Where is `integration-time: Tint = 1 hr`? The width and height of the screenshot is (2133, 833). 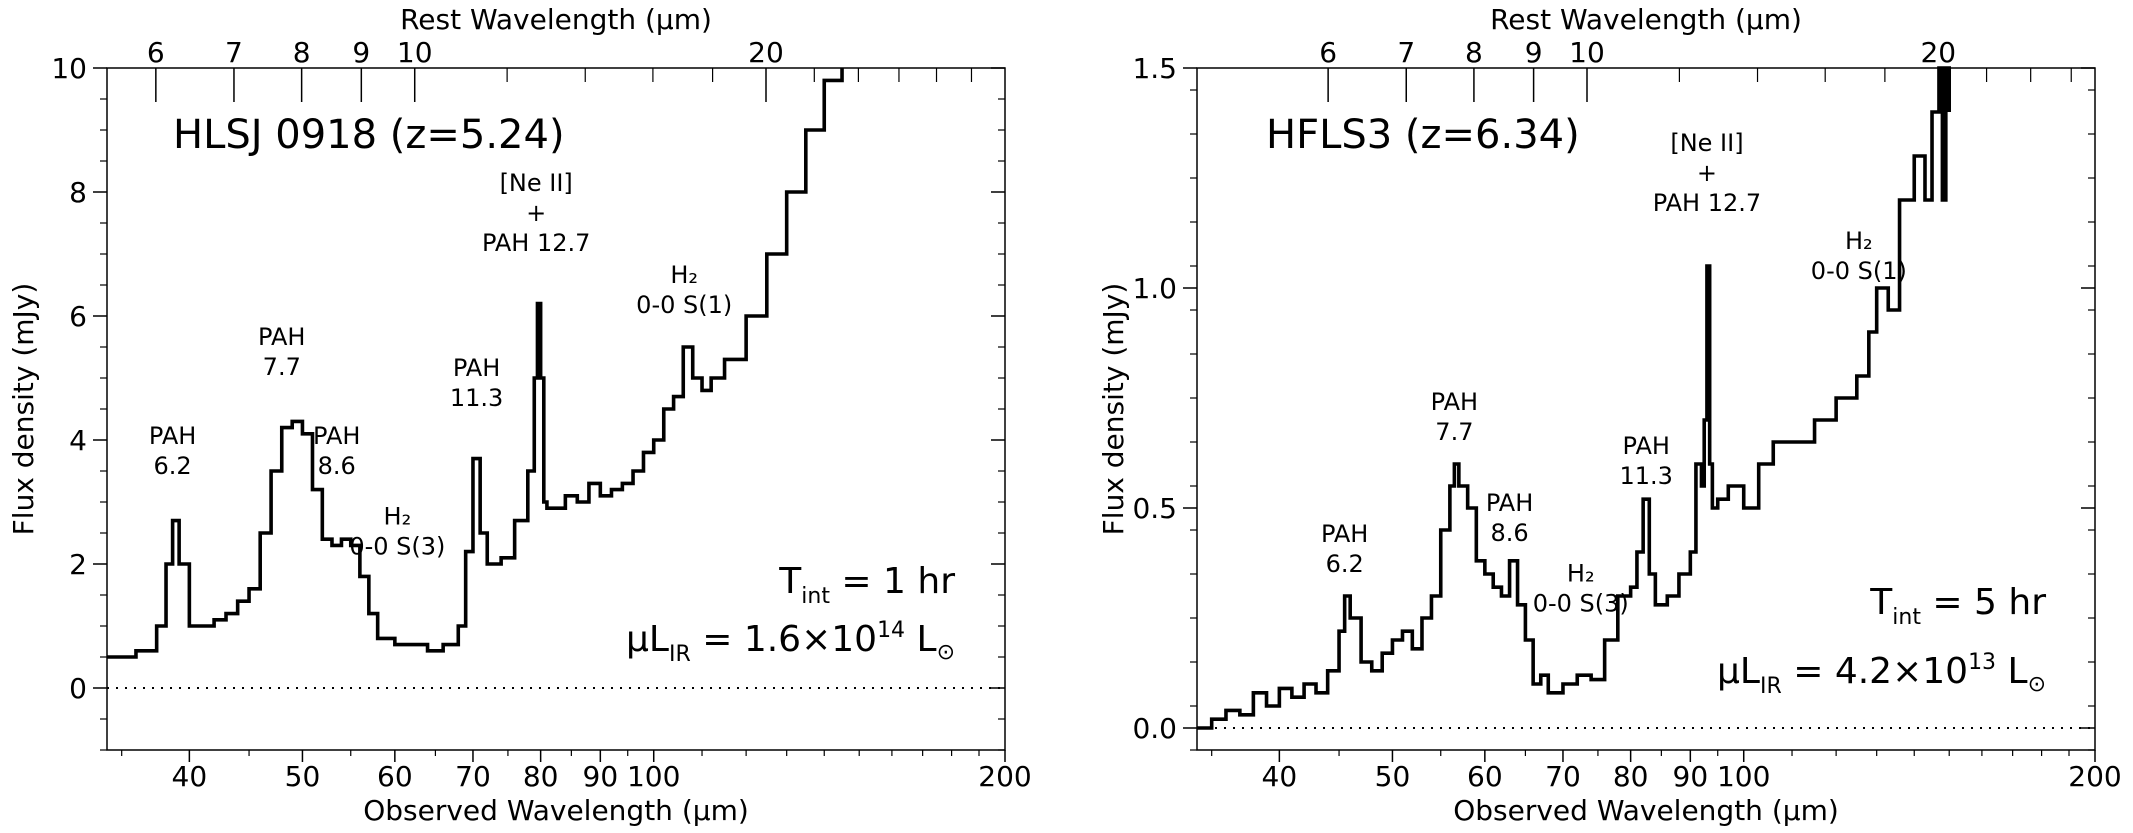 integration-time: Tint = 1 hr is located at coordinates (866, 585).